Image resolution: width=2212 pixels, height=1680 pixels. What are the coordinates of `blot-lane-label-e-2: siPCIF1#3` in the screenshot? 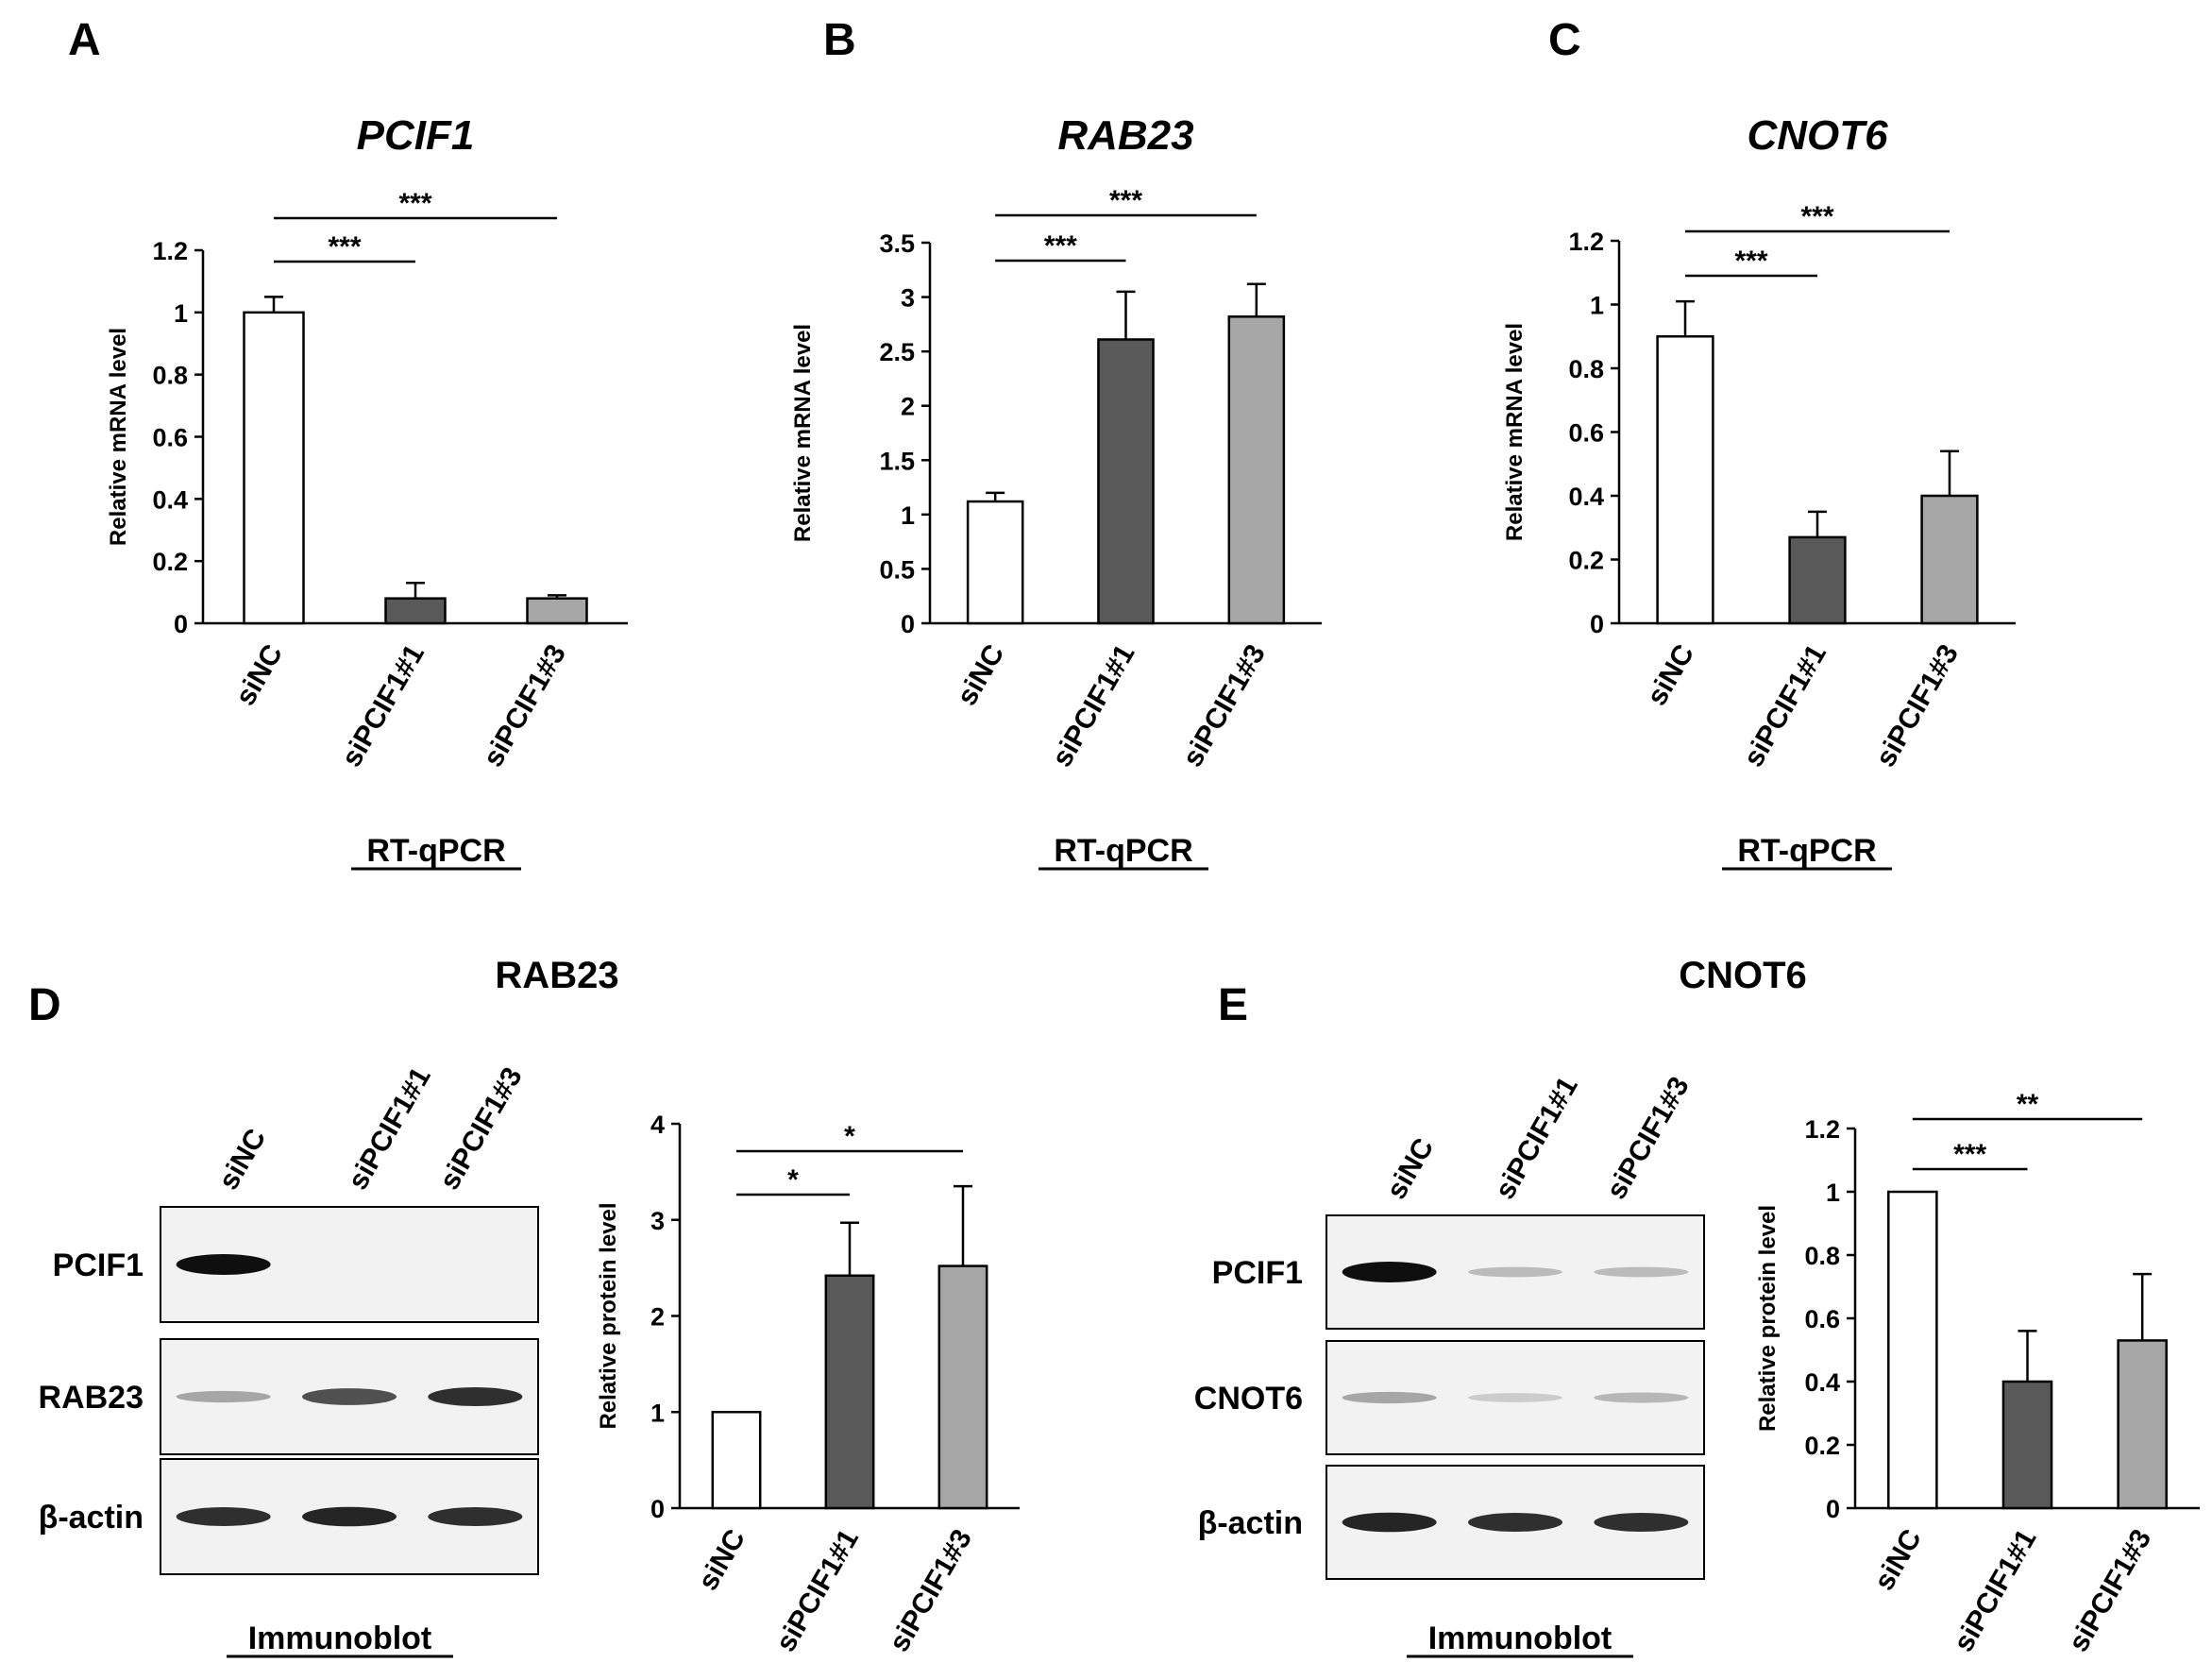 It's located at (1647, 1138).